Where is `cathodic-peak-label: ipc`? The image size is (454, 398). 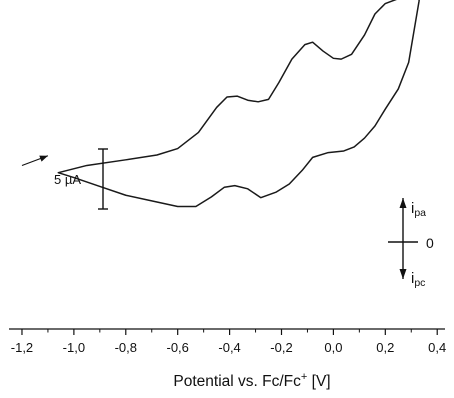
cathodic-peak-label: ipc is located at coordinates (418, 279).